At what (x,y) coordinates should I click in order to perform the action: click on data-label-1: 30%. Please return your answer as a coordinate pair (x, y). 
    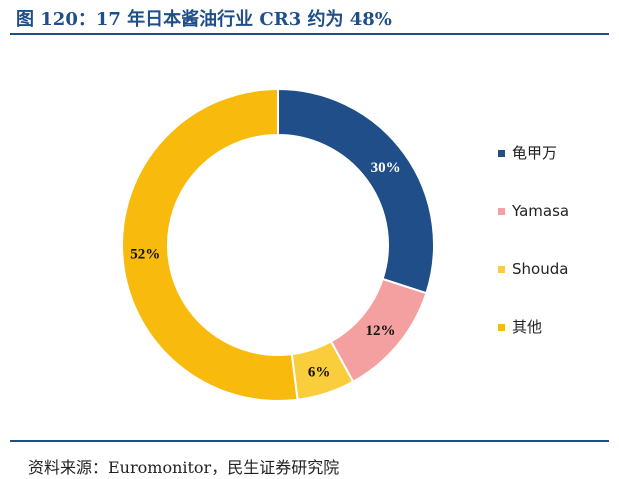
    Looking at the image, I should click on (386, 168).